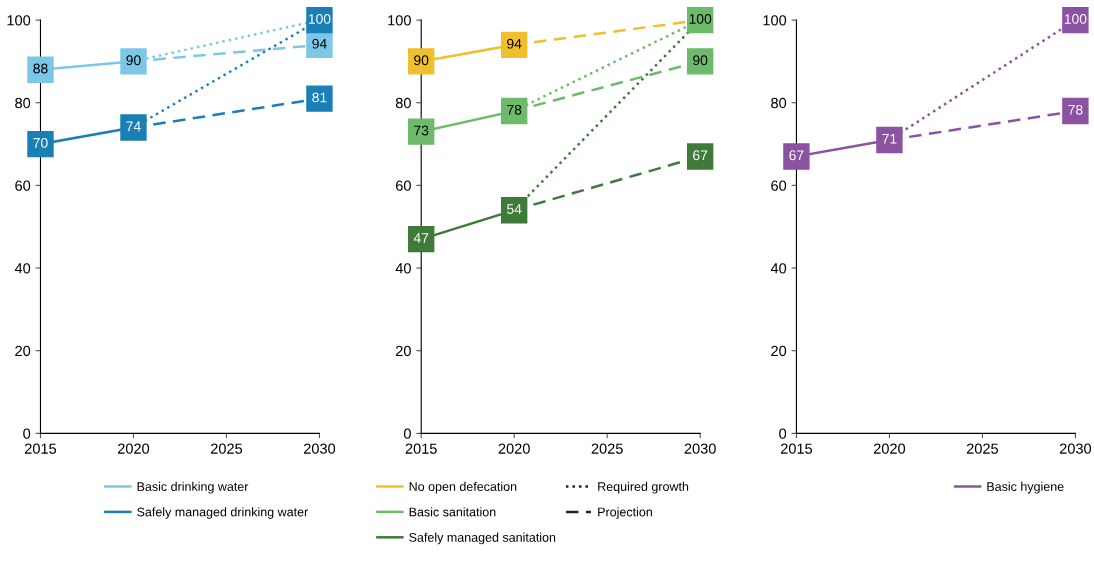  Describe the element at coordinates (514, 209) in the screenshot. I see `data-label: 54` at that location.